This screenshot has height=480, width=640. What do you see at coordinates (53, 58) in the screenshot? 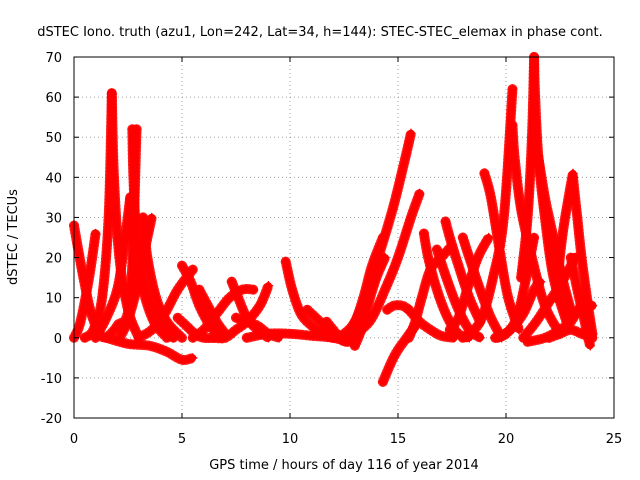
I see `y-tick-label: 70` at bounding box center [53, 58].